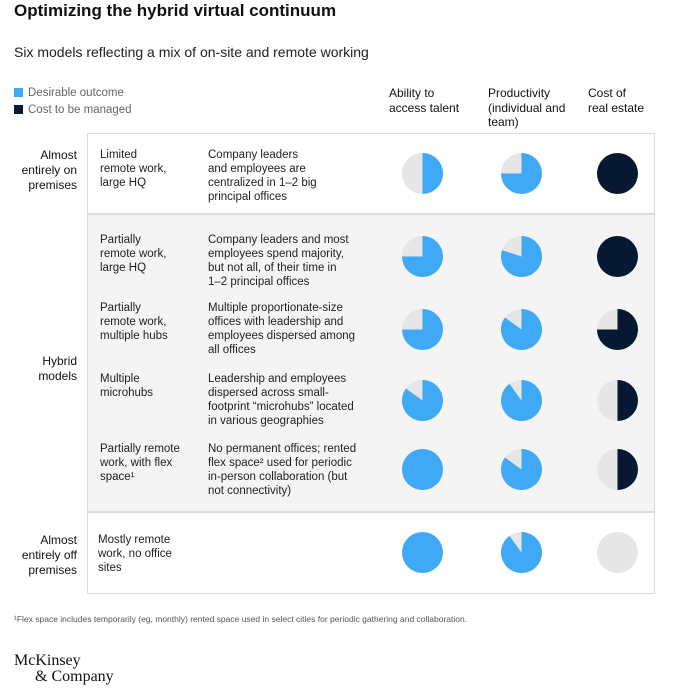 Image resolution: width=674 pixels, height=696 pixels. What do you see at coordinates (18, 92) in the screenshot?
I see `legend-swatch-desirable` at bounding box center [18, 92].